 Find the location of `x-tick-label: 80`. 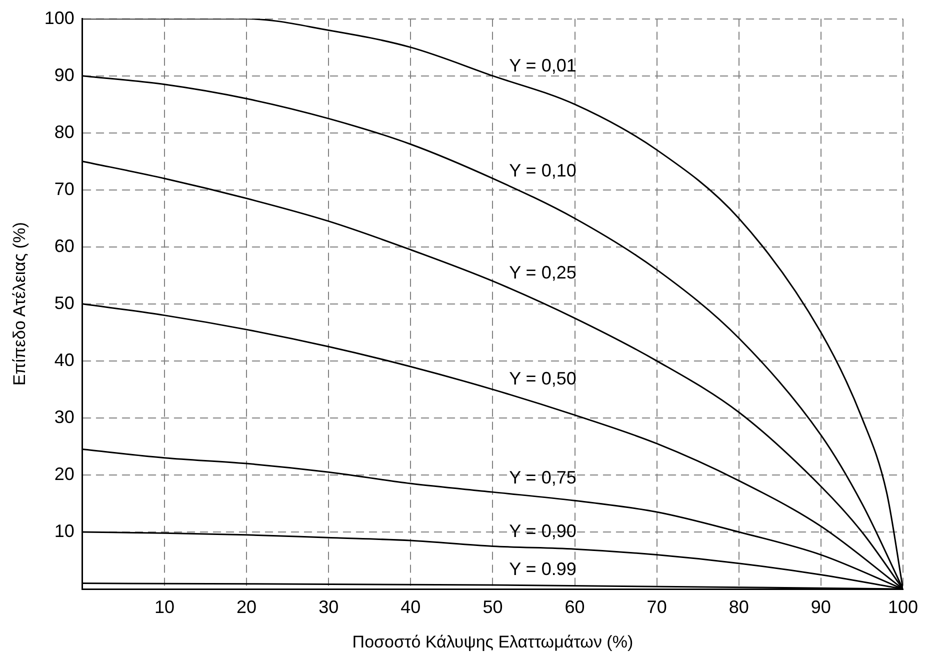

x-tick-label: 80 is located at coordinates (738, 606).